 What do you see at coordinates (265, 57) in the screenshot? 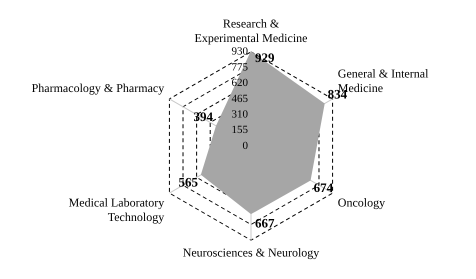
I see `data-label: 929` at bounding box center [265, 57].